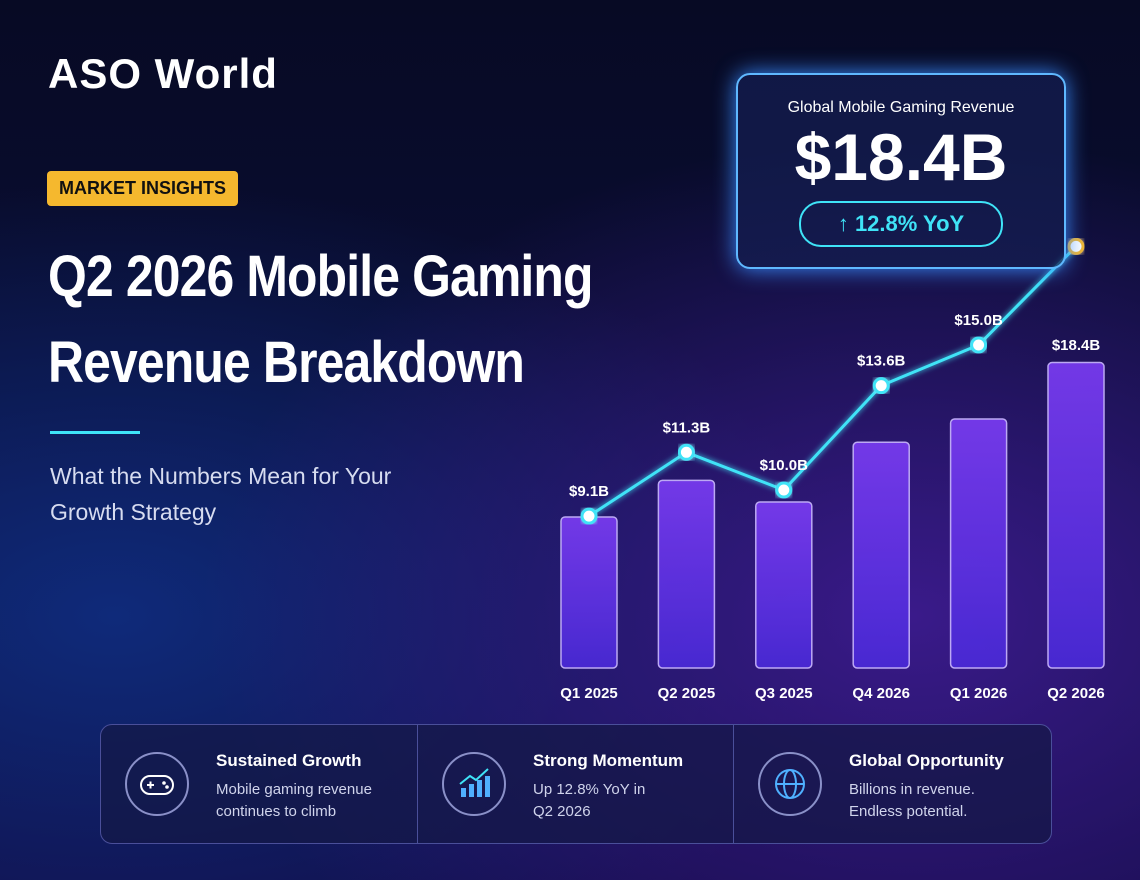 This screenshot has height=880, width=1140. I want to click on logo: ASO World, so click(163, 73).